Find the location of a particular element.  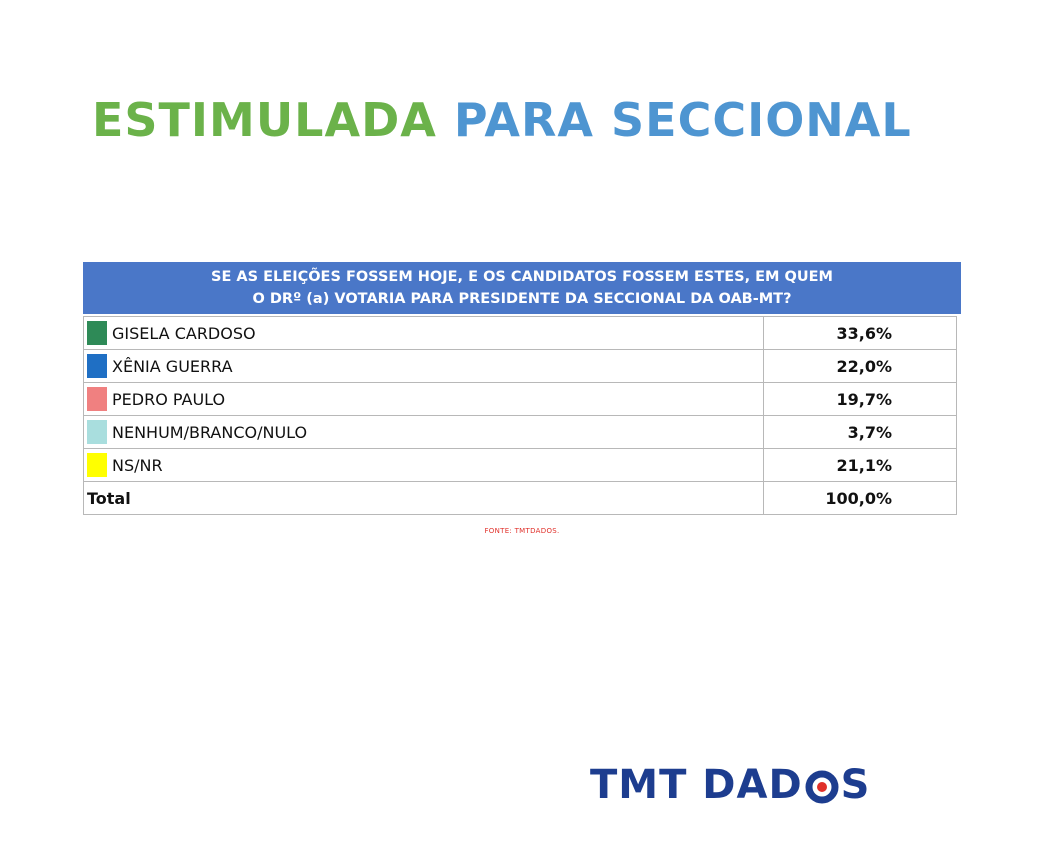

candidate-name: XÊNIA GUERRA is located at coordinates (172, 366).